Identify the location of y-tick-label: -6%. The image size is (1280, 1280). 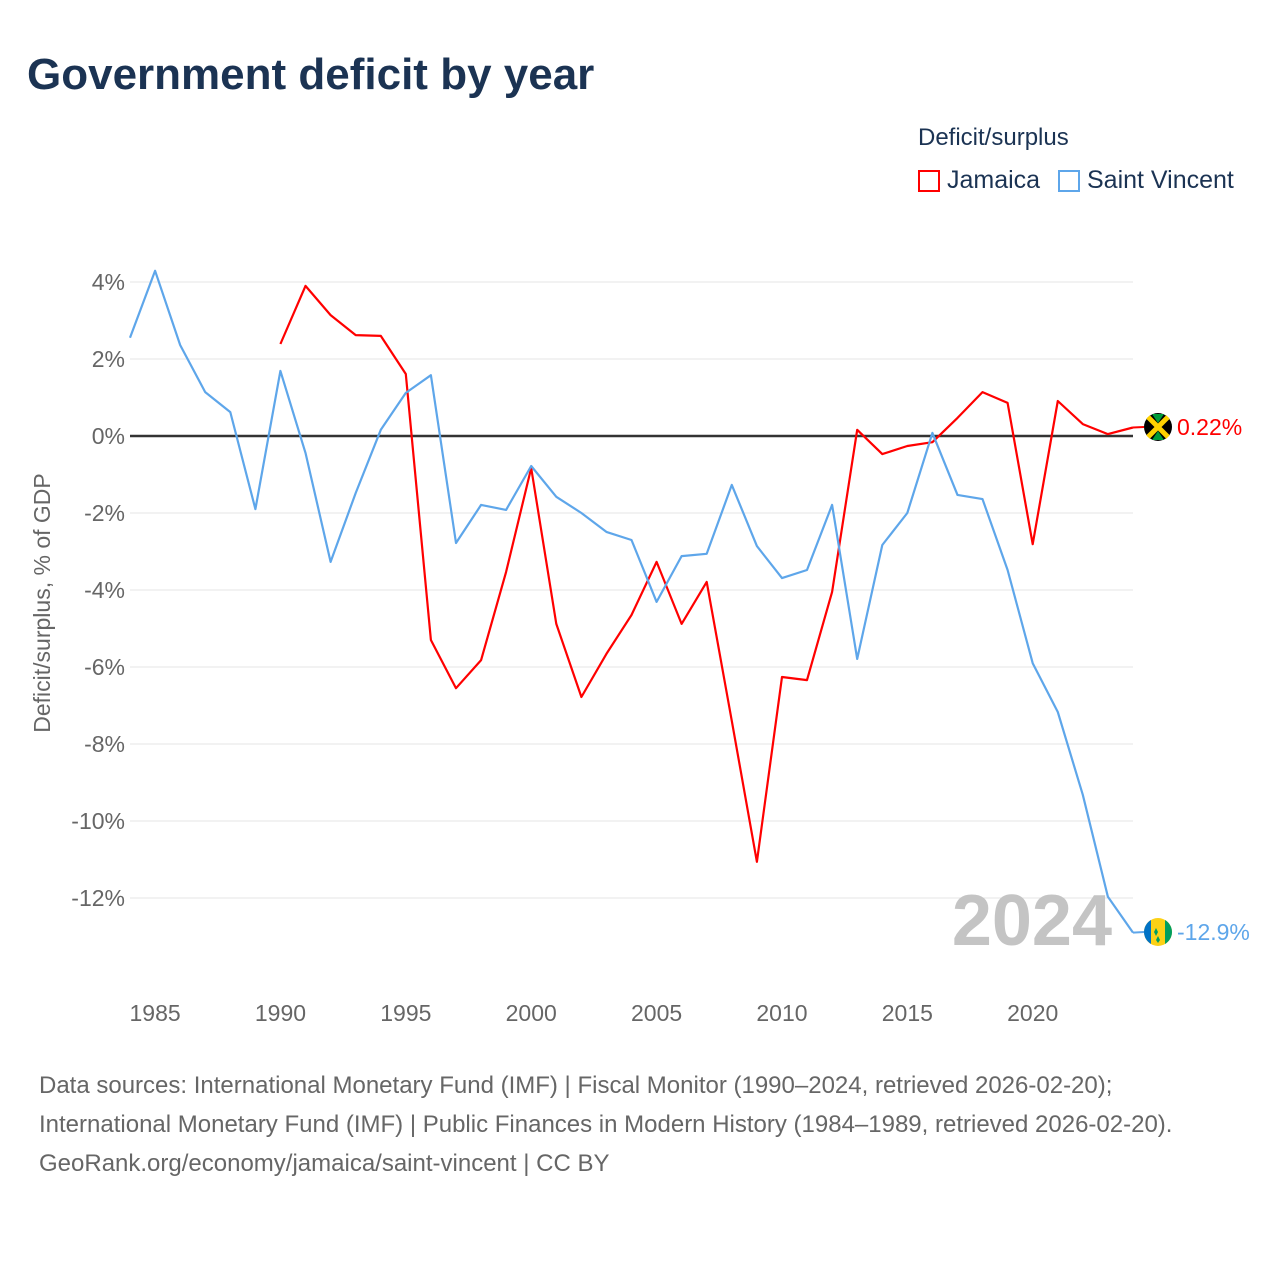
(104, 667).